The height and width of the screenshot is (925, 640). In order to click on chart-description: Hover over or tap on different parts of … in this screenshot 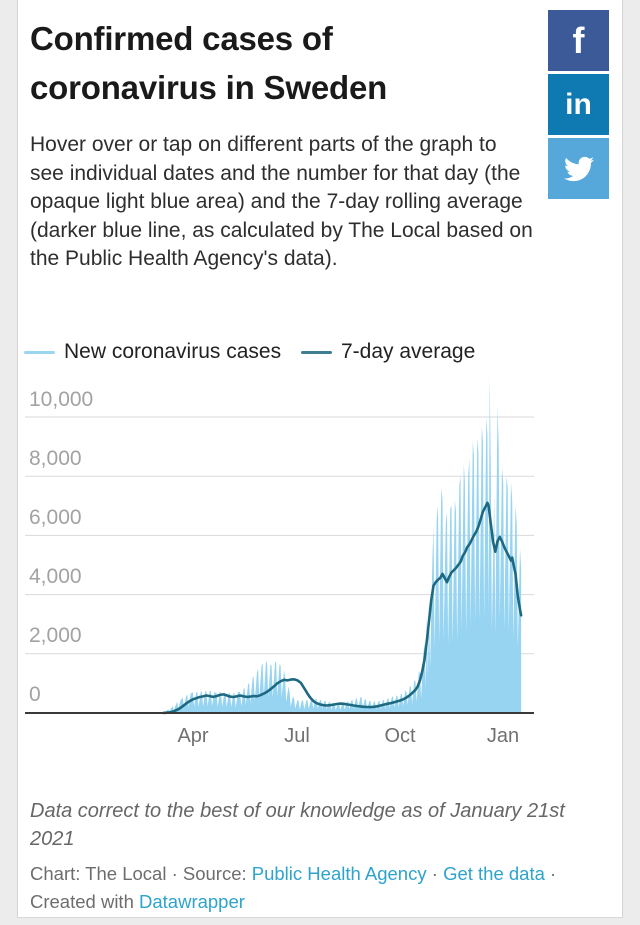, I will do `click(281, 202)`.